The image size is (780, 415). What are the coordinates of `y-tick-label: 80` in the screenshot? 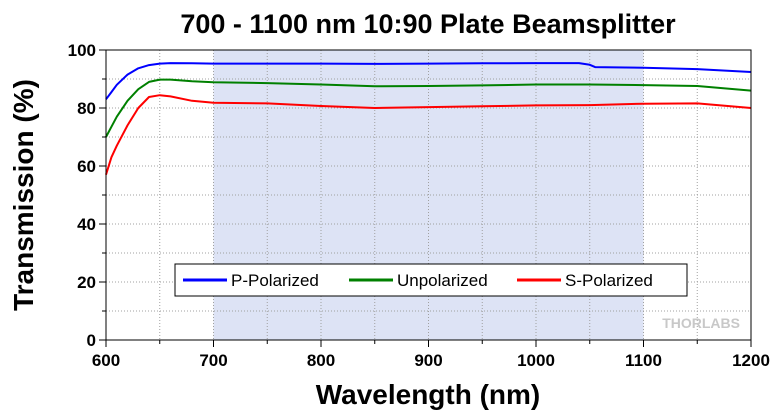 It's located at (86, 108).